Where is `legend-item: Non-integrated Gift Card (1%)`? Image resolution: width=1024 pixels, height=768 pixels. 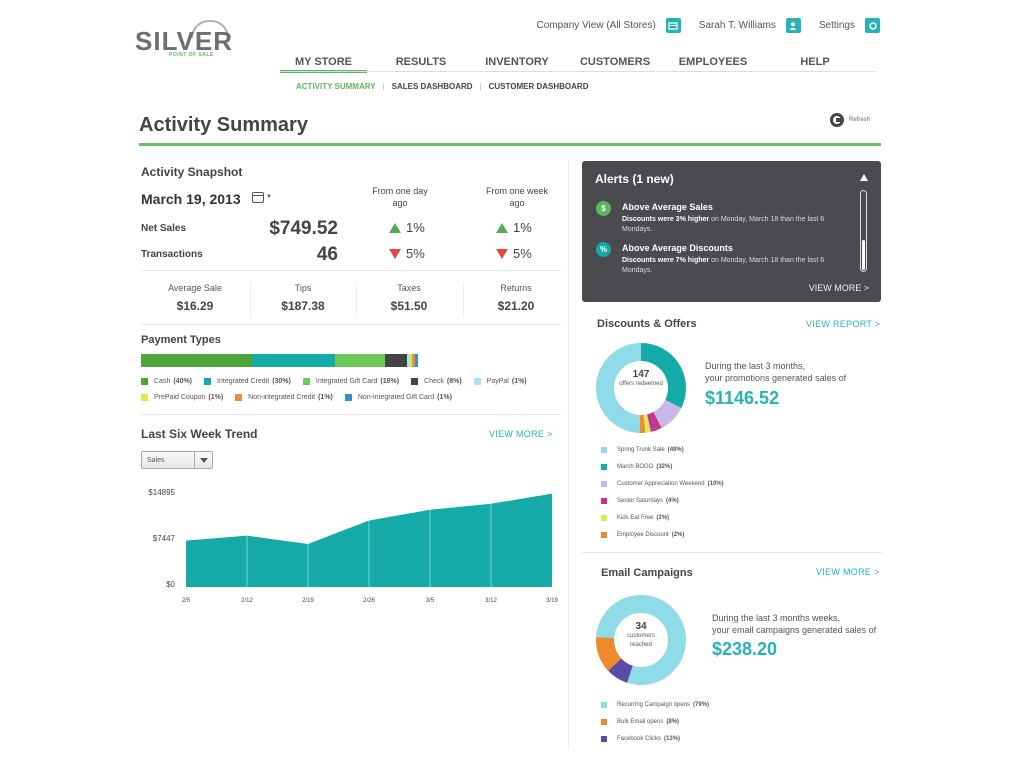 legend-item: Non-integrated Gift Card (1%) is located at coordinates (398, 397).